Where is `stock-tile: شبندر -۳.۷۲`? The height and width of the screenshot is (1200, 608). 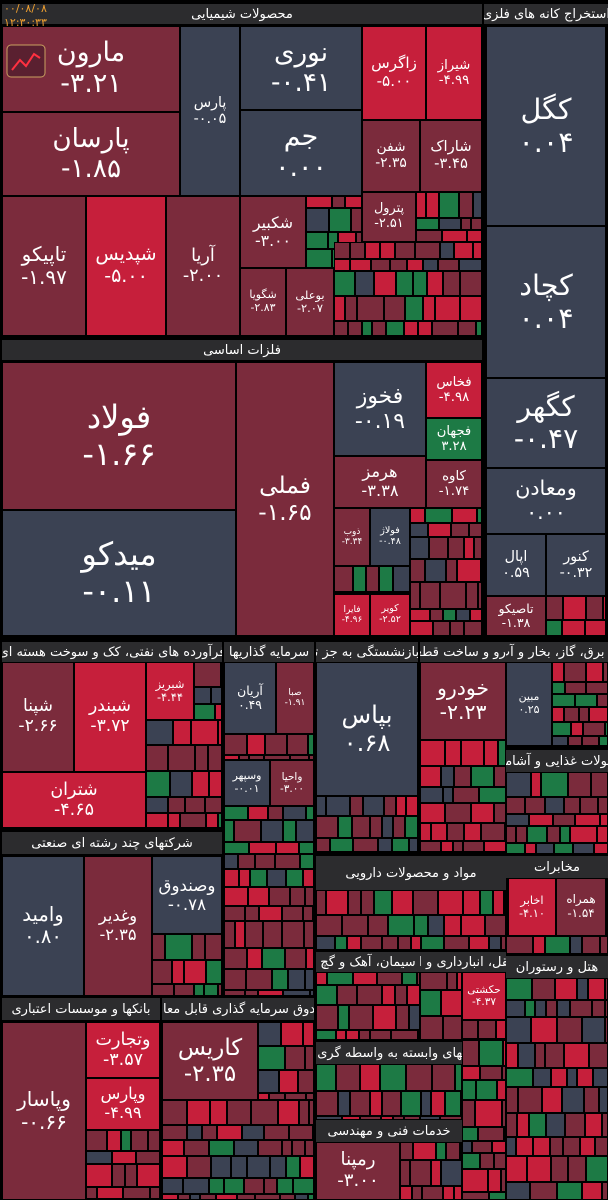
stock-tile: شبندر -۳.۷۲ is located at coordinates (110, 717).